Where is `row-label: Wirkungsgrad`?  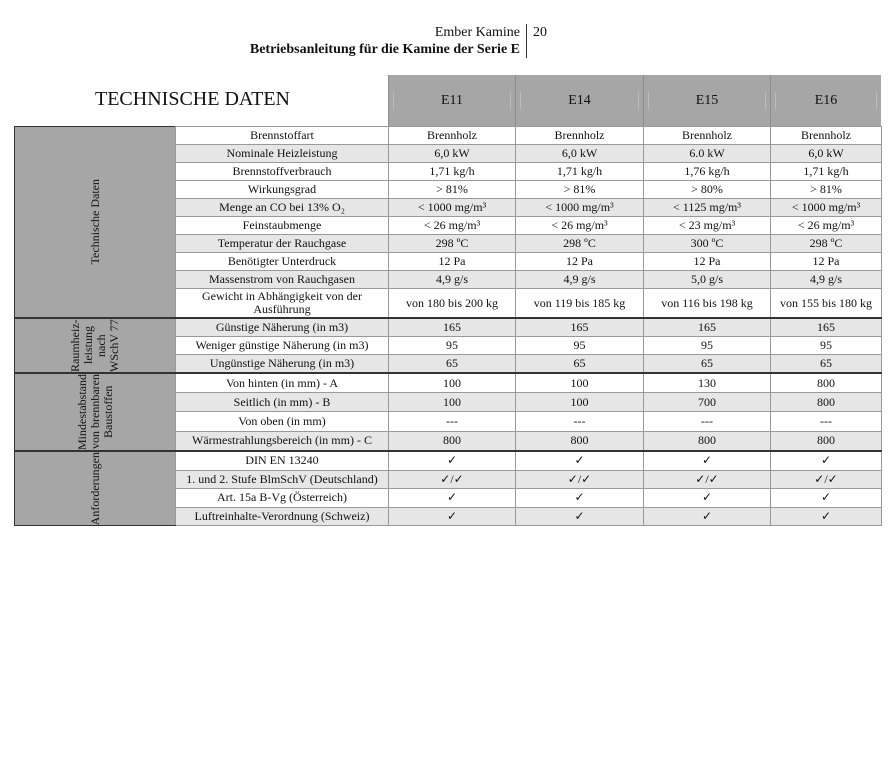
row-label: Wirkungsgrad is located at coordinates (282, 189).